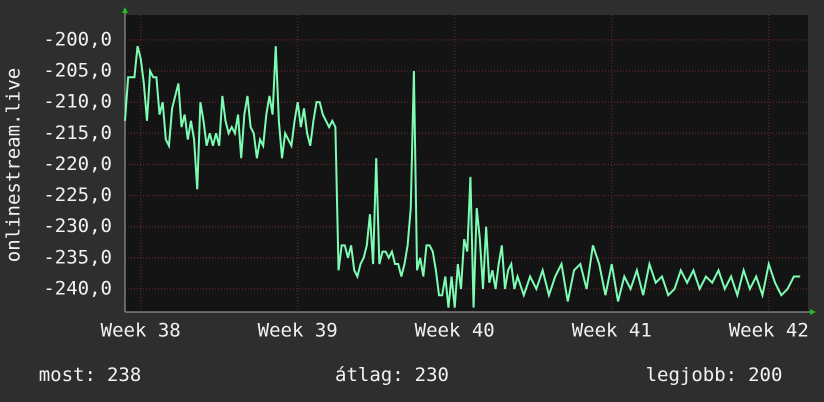 The height and width of the screenshot is (402, 824). I want to click on stat-value: 238, so click(124, 375).